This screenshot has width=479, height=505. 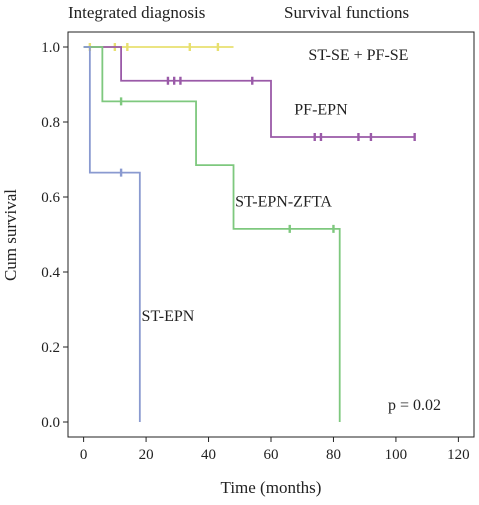 I want to click on y-tick-label: 0.0, so click(x=50, y=423).